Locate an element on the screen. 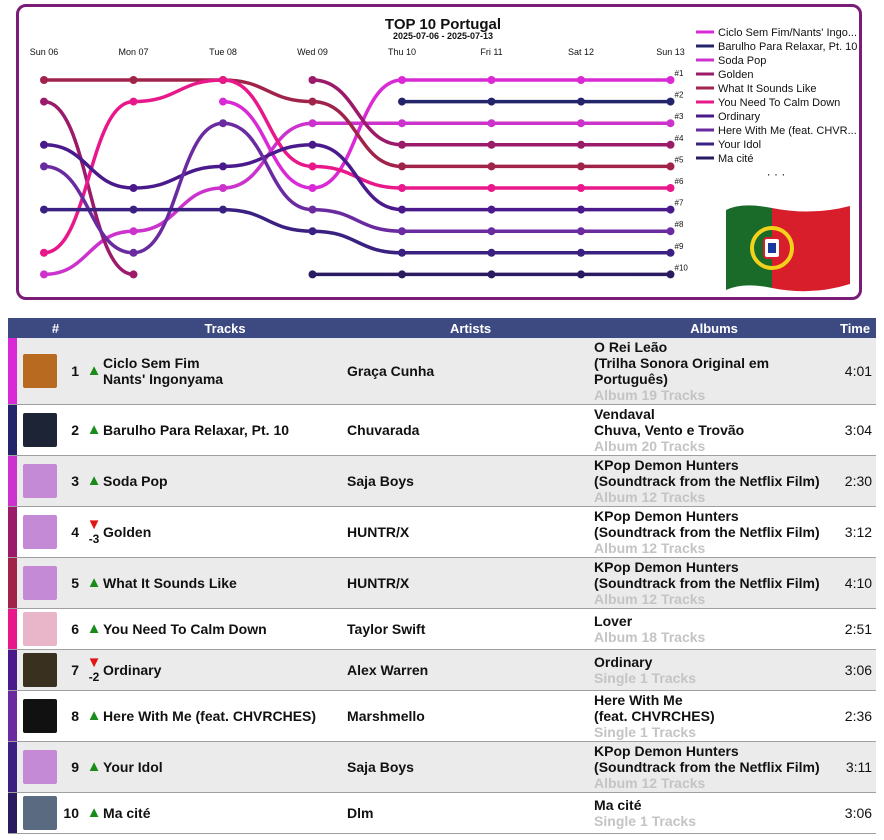  track-title-line2: Nants' Ingonyama is located at coordinates (163, 378).